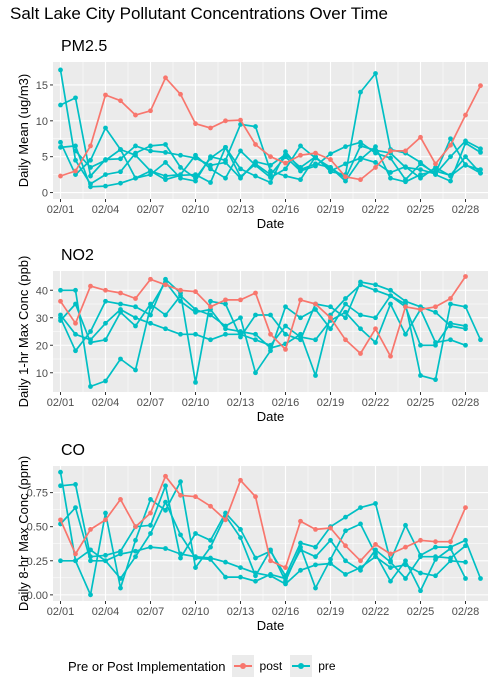 The height and width of the screenshot is (700, 500). Describe the element at coordinates (466, 612) in the screenshot. I see `x-tick-label: 02/28` at that location.